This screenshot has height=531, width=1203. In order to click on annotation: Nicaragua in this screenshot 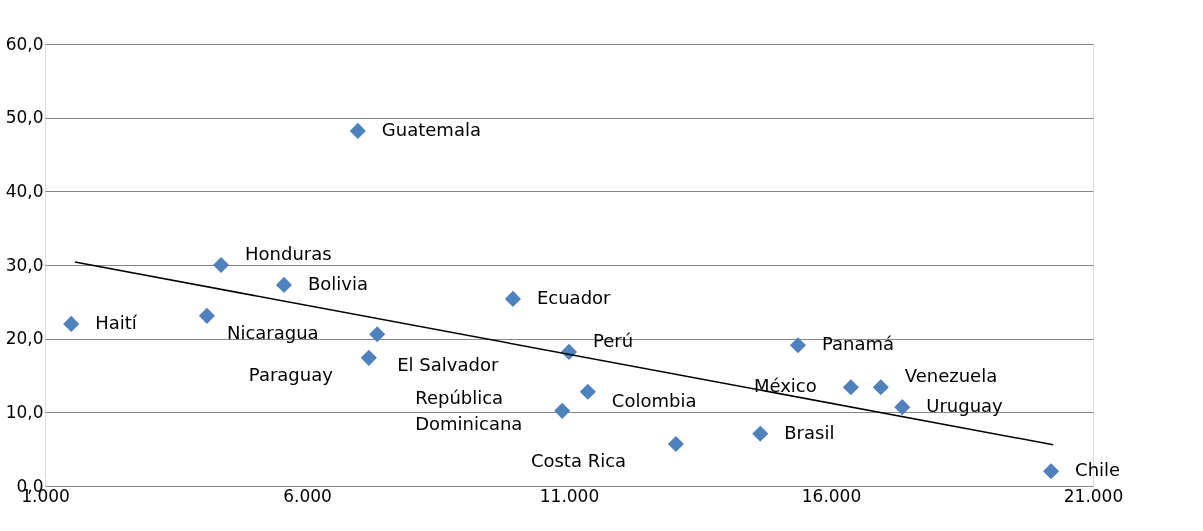, I will do `click(272, 332)`.